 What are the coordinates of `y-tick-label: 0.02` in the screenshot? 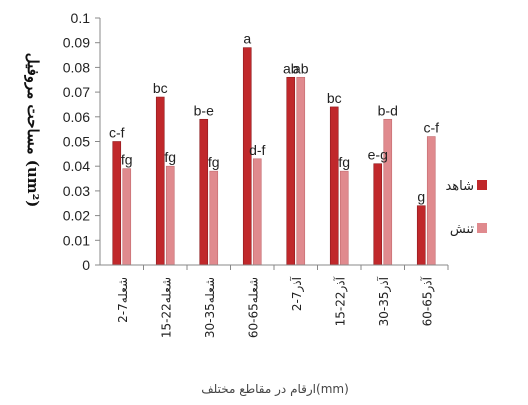 It's located at (76, 216).